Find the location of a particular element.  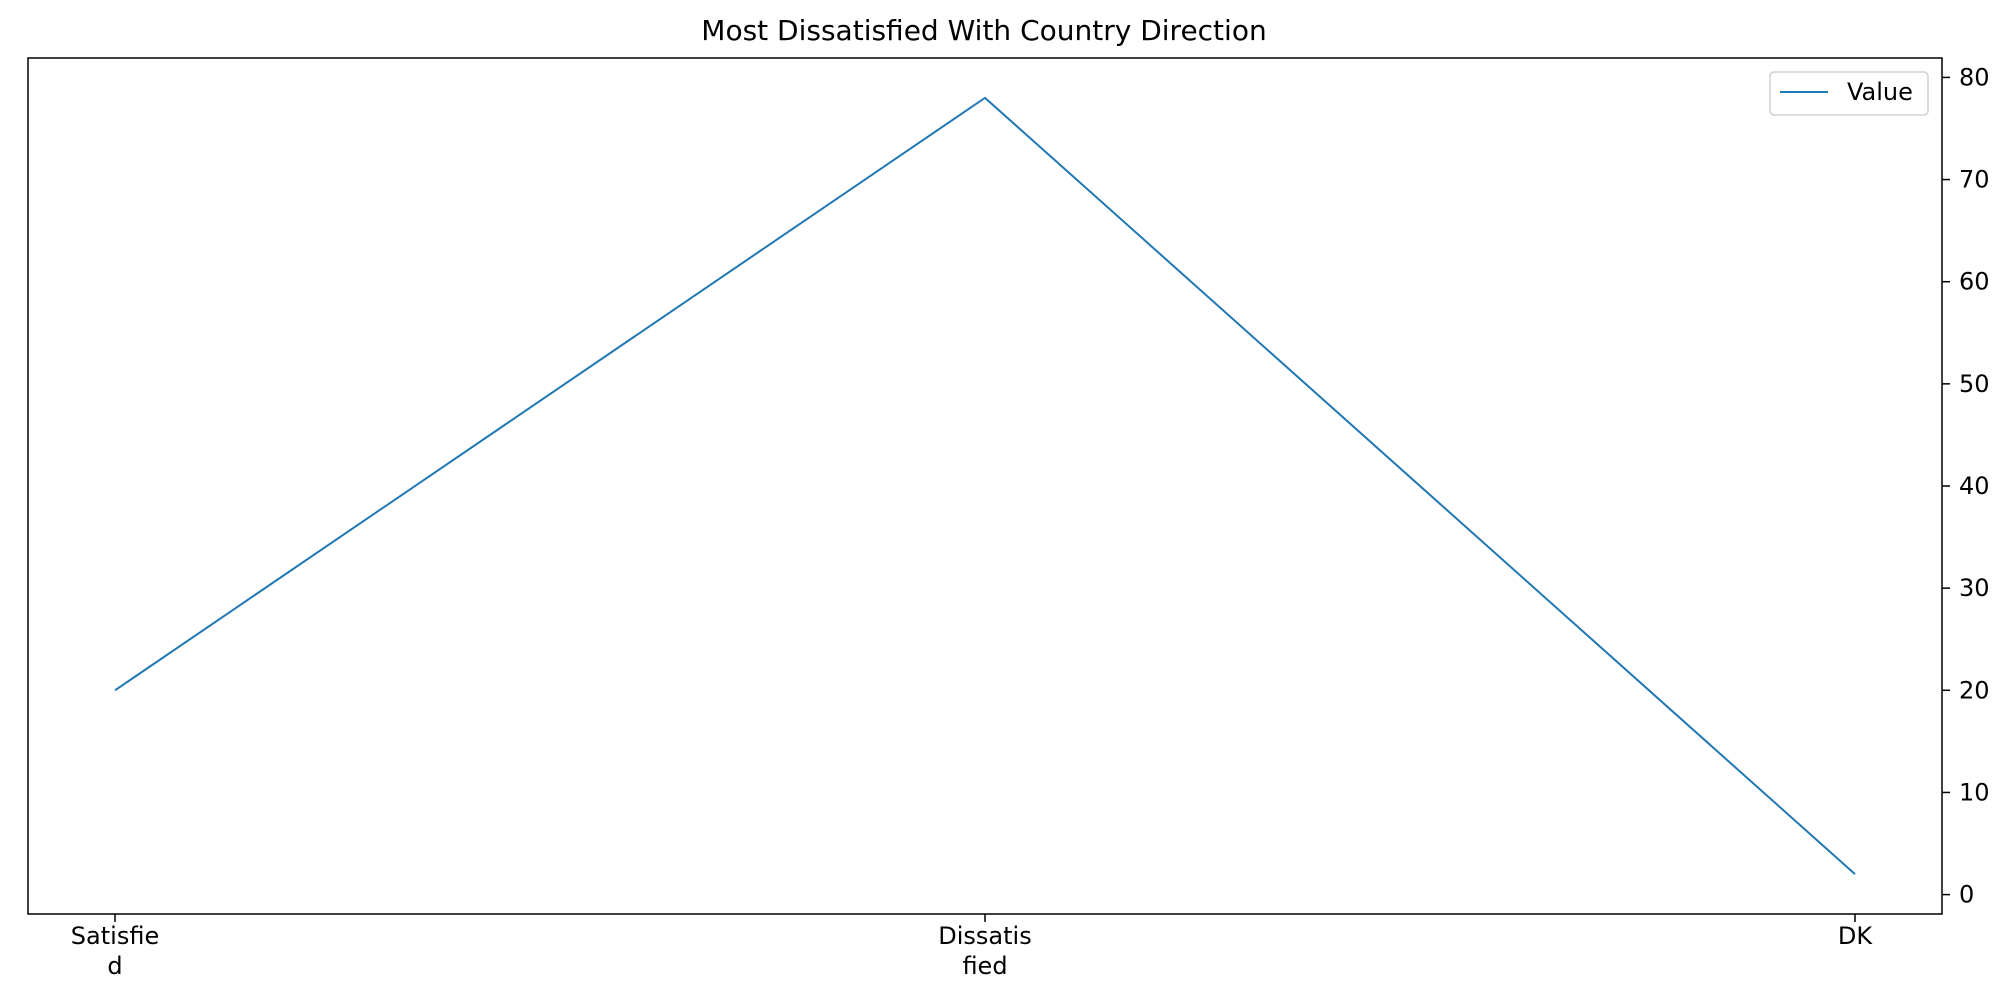

y-tick-label-2: 20 is located at coordinates (1974, 690).